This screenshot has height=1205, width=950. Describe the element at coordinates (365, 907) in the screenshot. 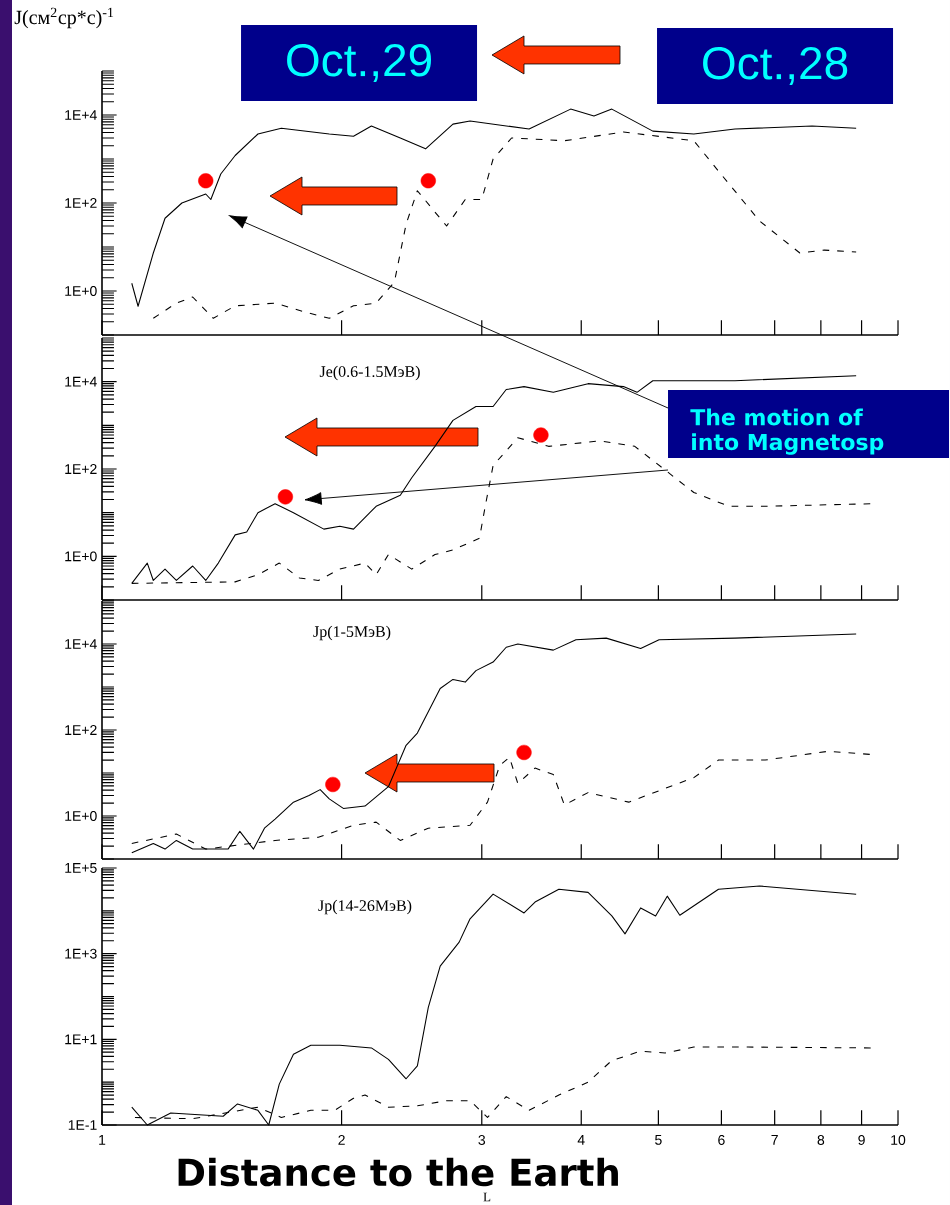

I see `text: Jp(14-26МэВ)` at that location.